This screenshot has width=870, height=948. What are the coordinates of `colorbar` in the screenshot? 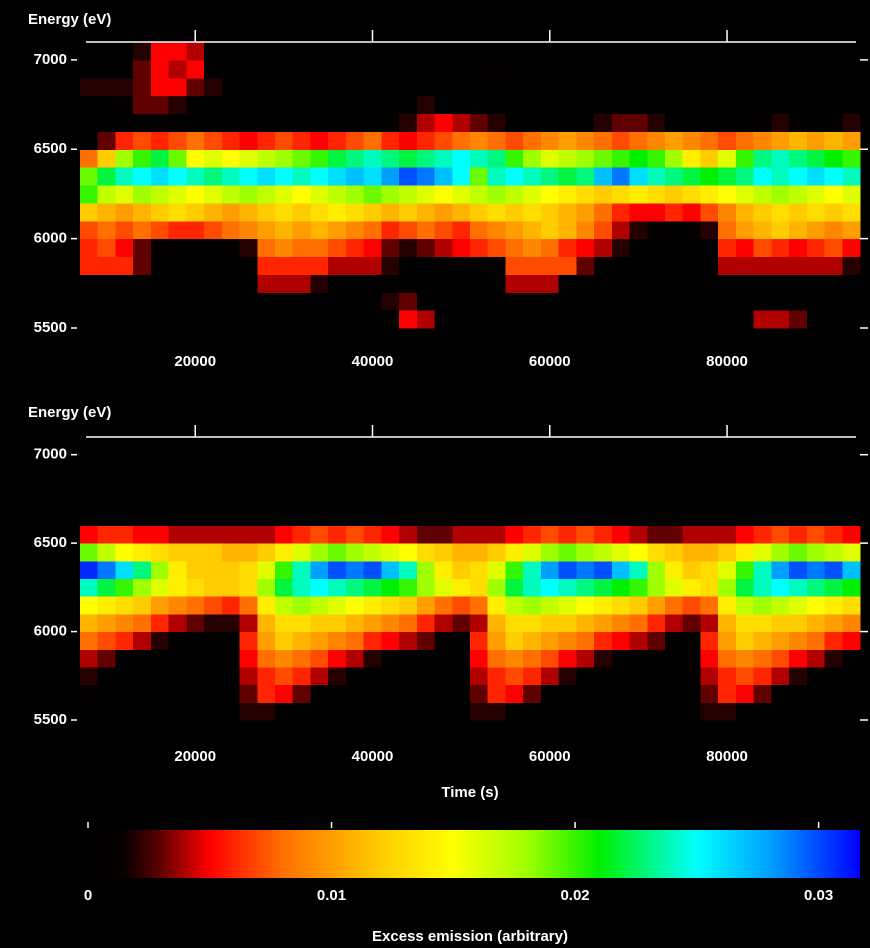 It's located at (474, 854).